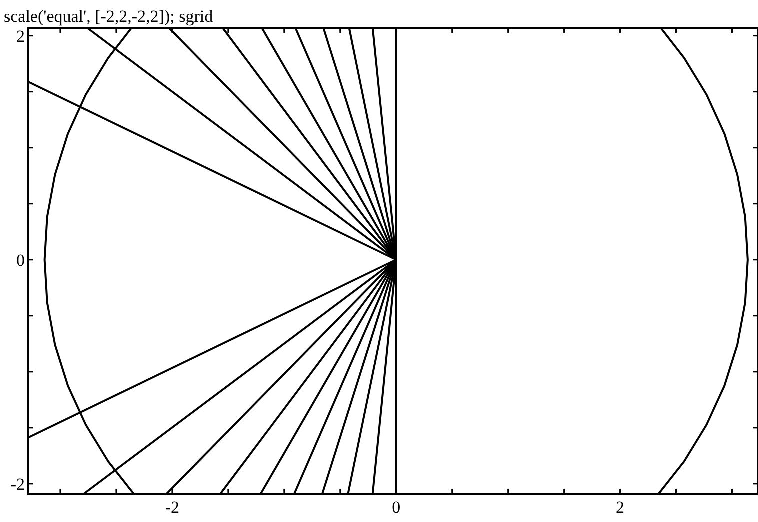 The image size is (758, 522). I want to click on chart-title: scale('equal', [-2,2,-2,2]); sgrid, so click(109, 16).